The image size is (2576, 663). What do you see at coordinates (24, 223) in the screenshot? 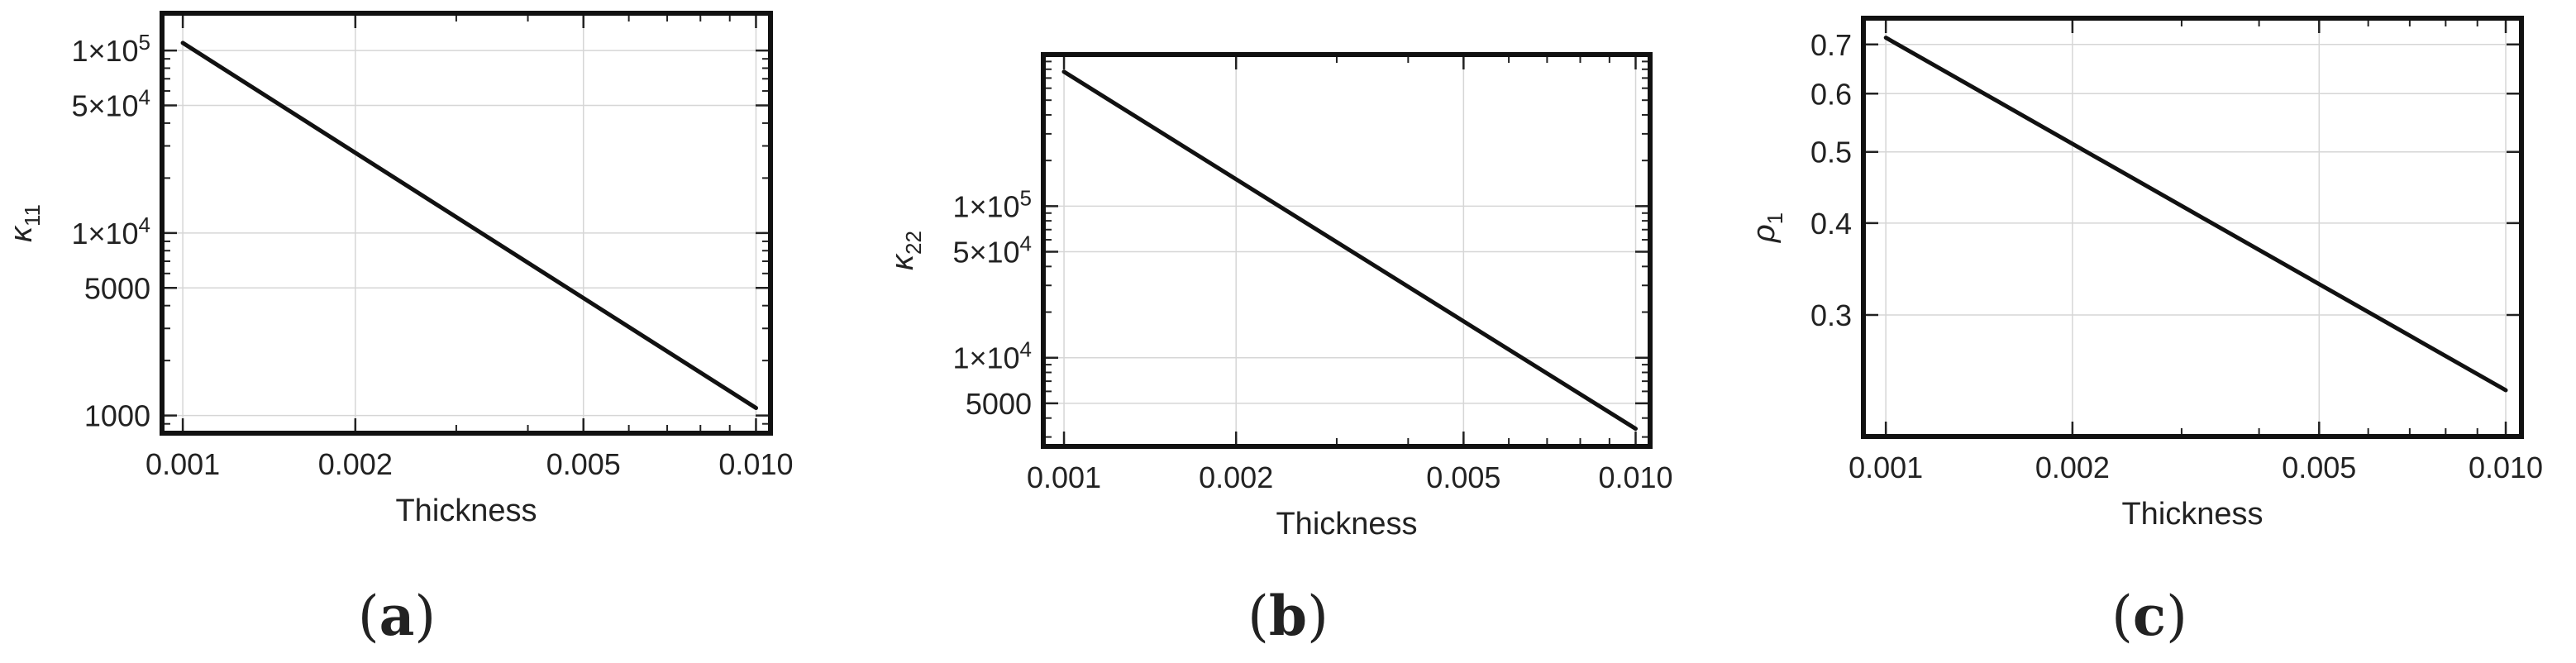
I see `y-axis-label: κ11` at bounding box center [24, 223].